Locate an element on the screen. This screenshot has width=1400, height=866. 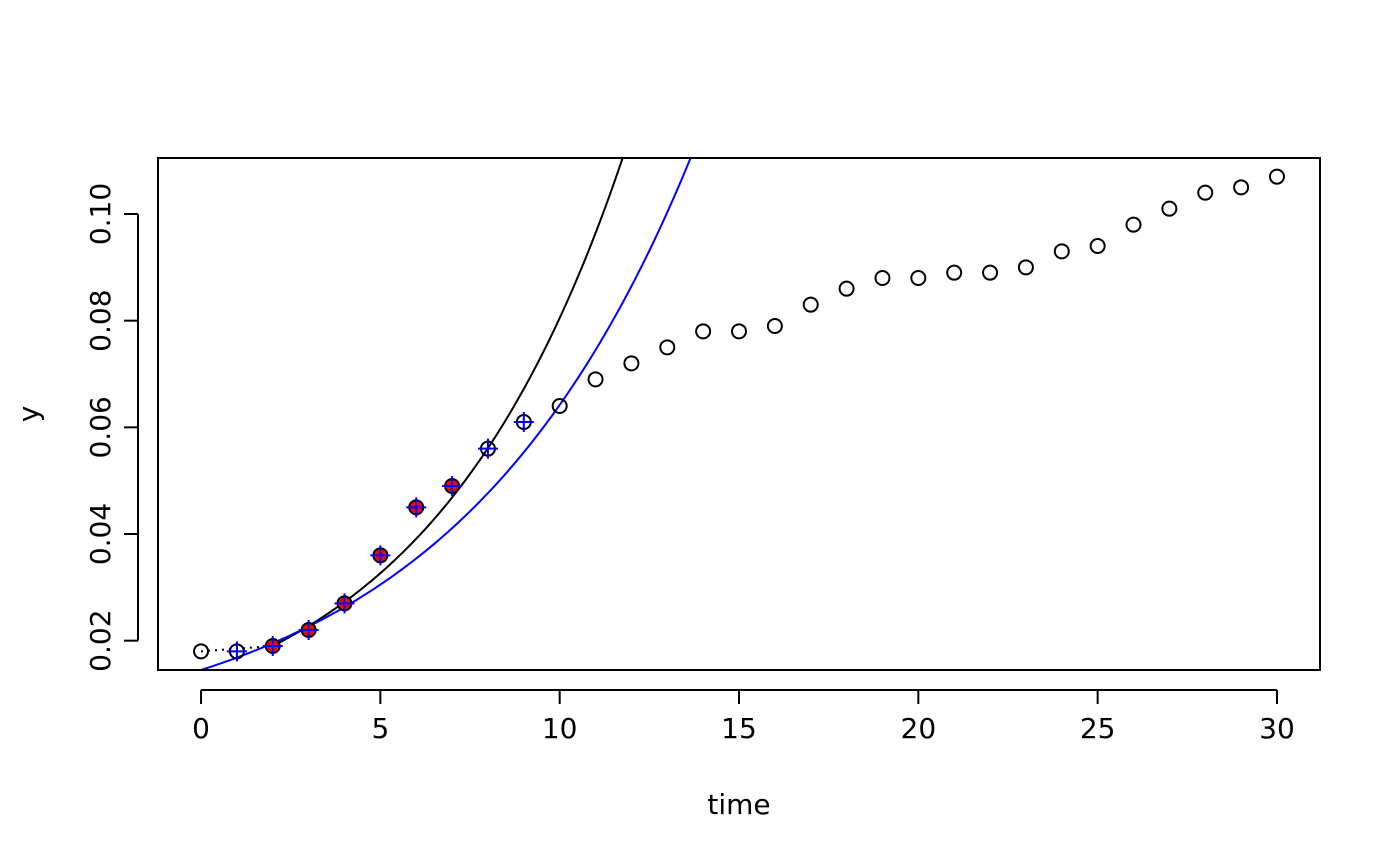
y-axis-title: y is located at coordinates (28, 414).